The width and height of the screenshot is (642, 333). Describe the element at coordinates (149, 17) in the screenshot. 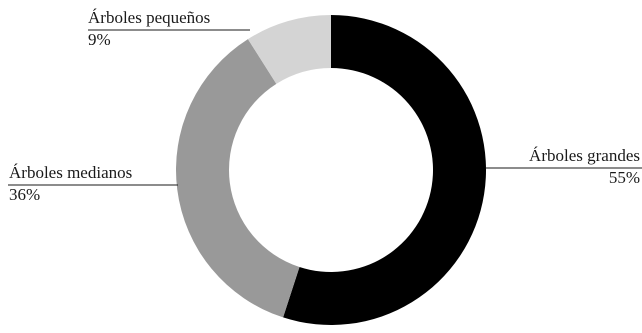

I see `slice-label-small: Árboles pequeños` at that location.